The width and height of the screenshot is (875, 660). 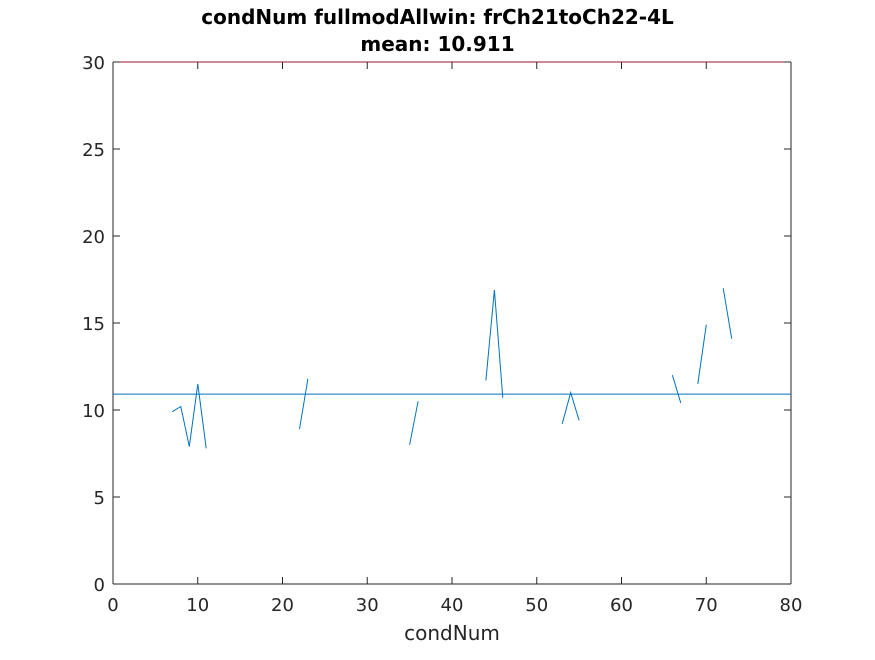 I want to click on x-tick-label: 30, so click(x=367, y=605).